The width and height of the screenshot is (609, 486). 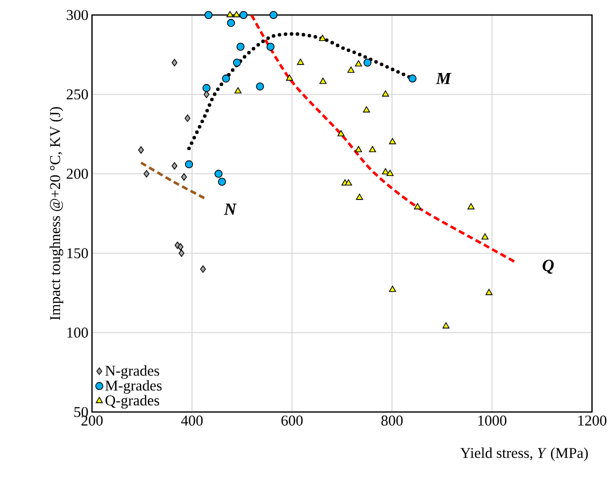 What do you see at coordinates (57, 213) in the screenshot?
I see `y-axis-title: Impact toughness @+20 °C, KV (J)` at bounding box center [57, 213].